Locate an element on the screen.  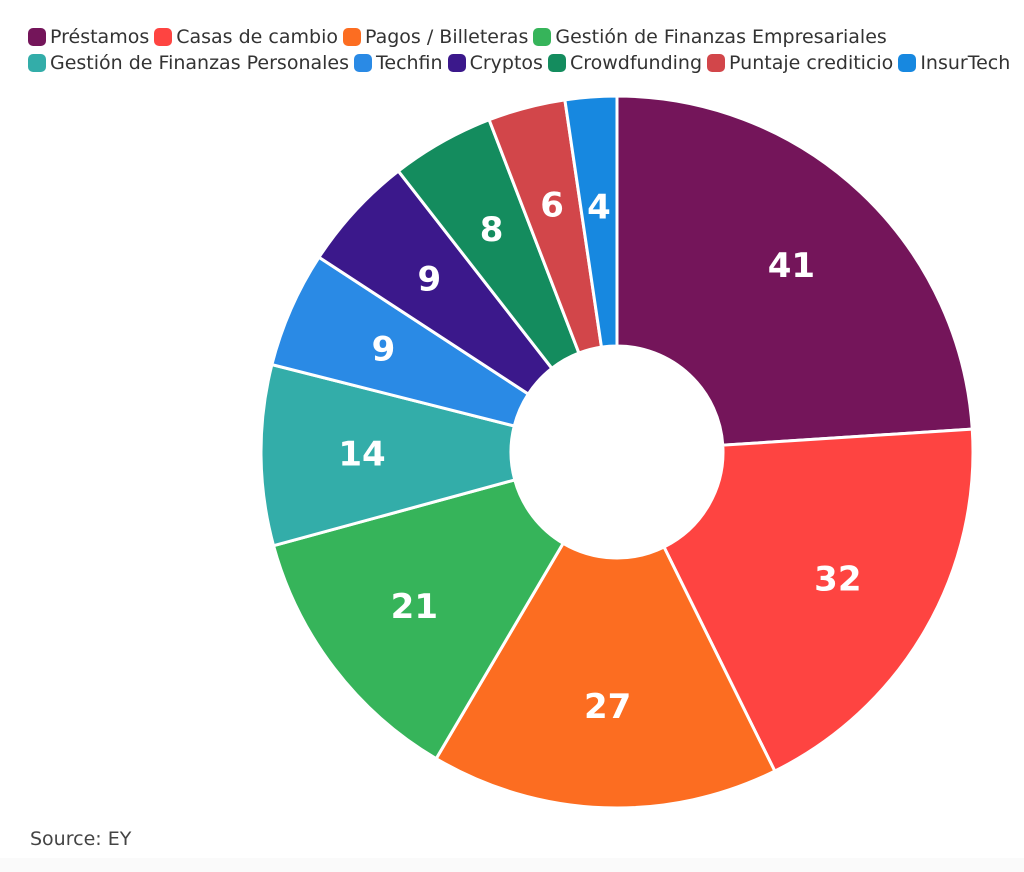
slice-gestion-de-finanzas-empresariales is located at coordinates (418, 619).